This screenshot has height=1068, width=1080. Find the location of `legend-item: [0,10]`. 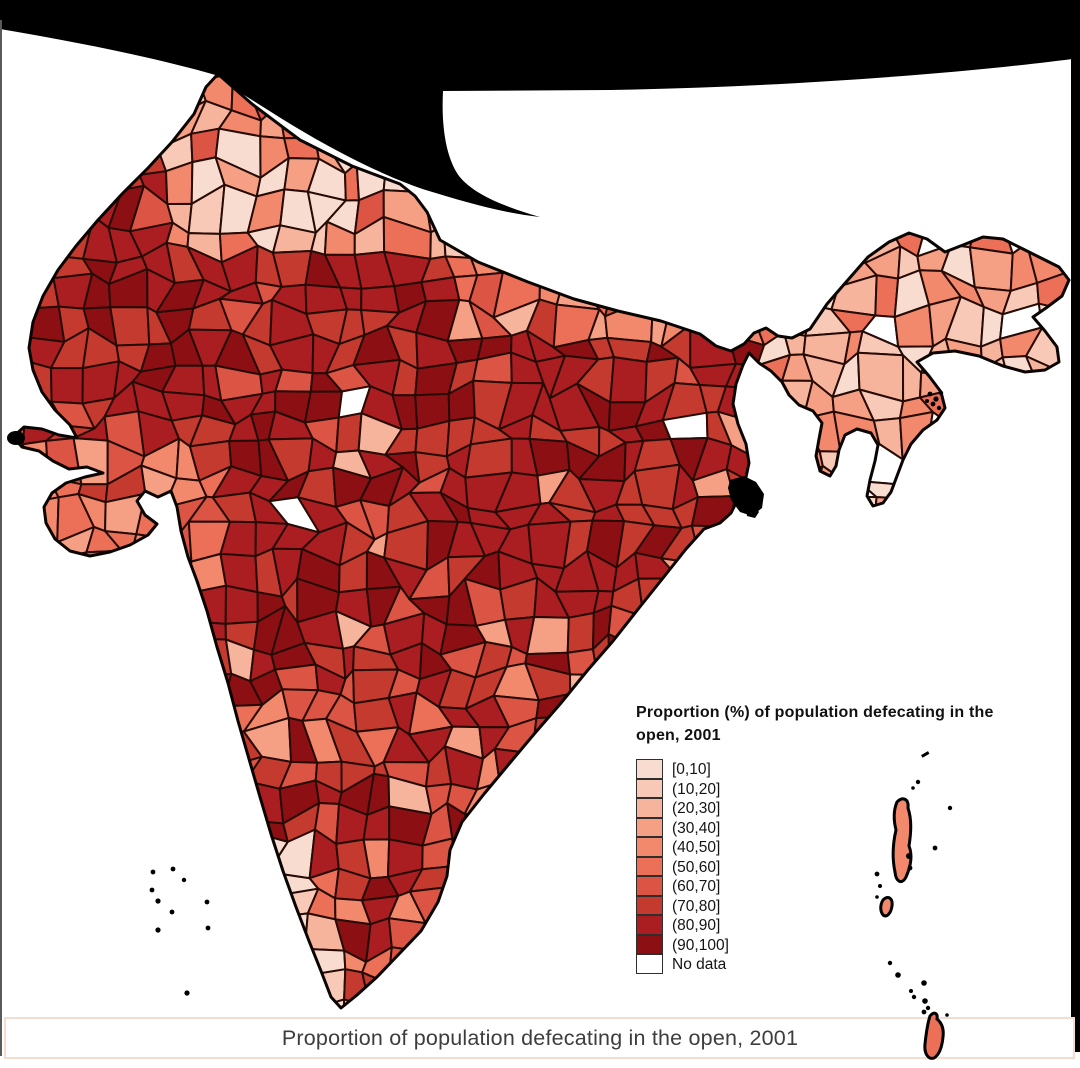

legend-item: [0,10] is located at coordinates (836, 769).